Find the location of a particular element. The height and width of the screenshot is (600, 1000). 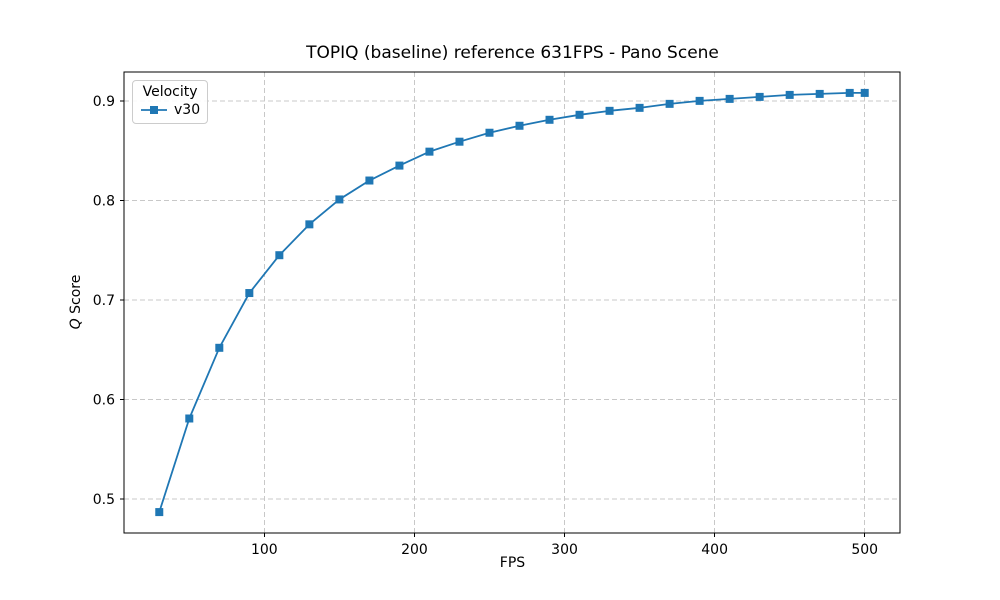

legend-title: Velocity is located at coordinates (170, 92).